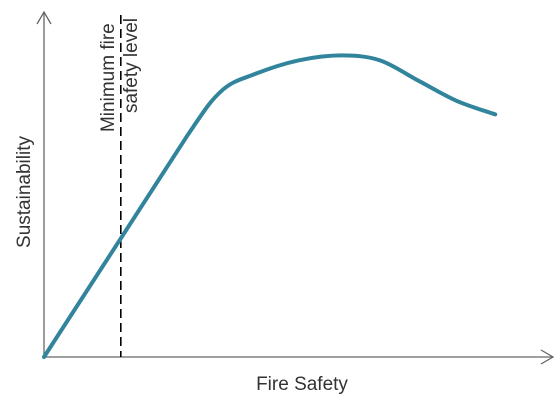 Image resolution: width=557 pixels, height=395 pixels. I want to click on minimum-fire-safety-label-line-2: safety level, so click(131, 65).